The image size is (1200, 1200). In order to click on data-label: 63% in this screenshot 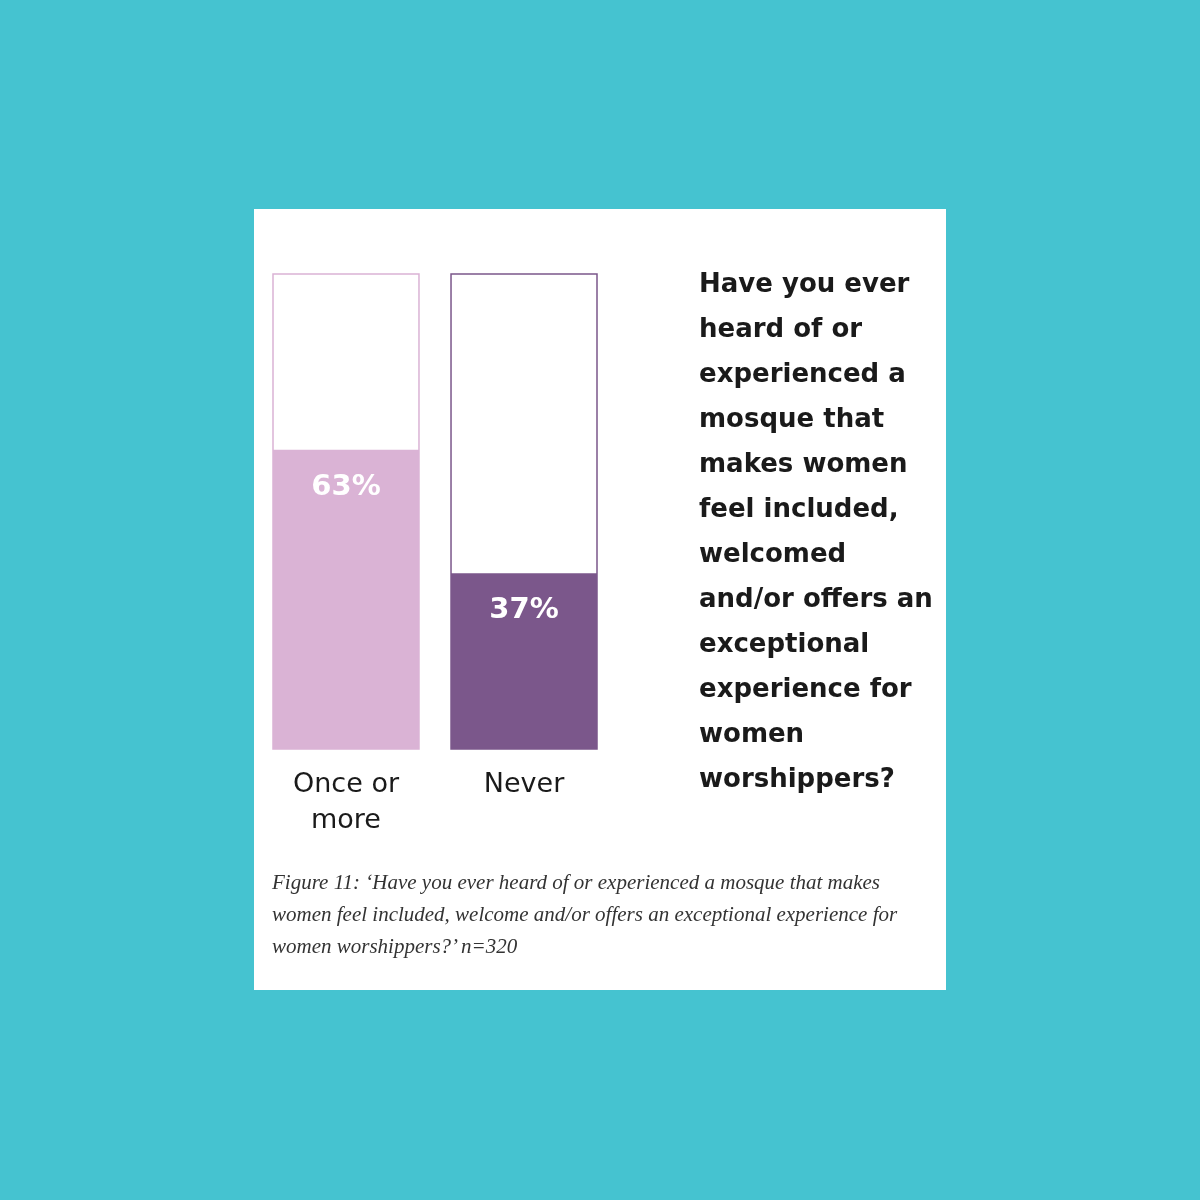, I will do `click(346, 484)`.